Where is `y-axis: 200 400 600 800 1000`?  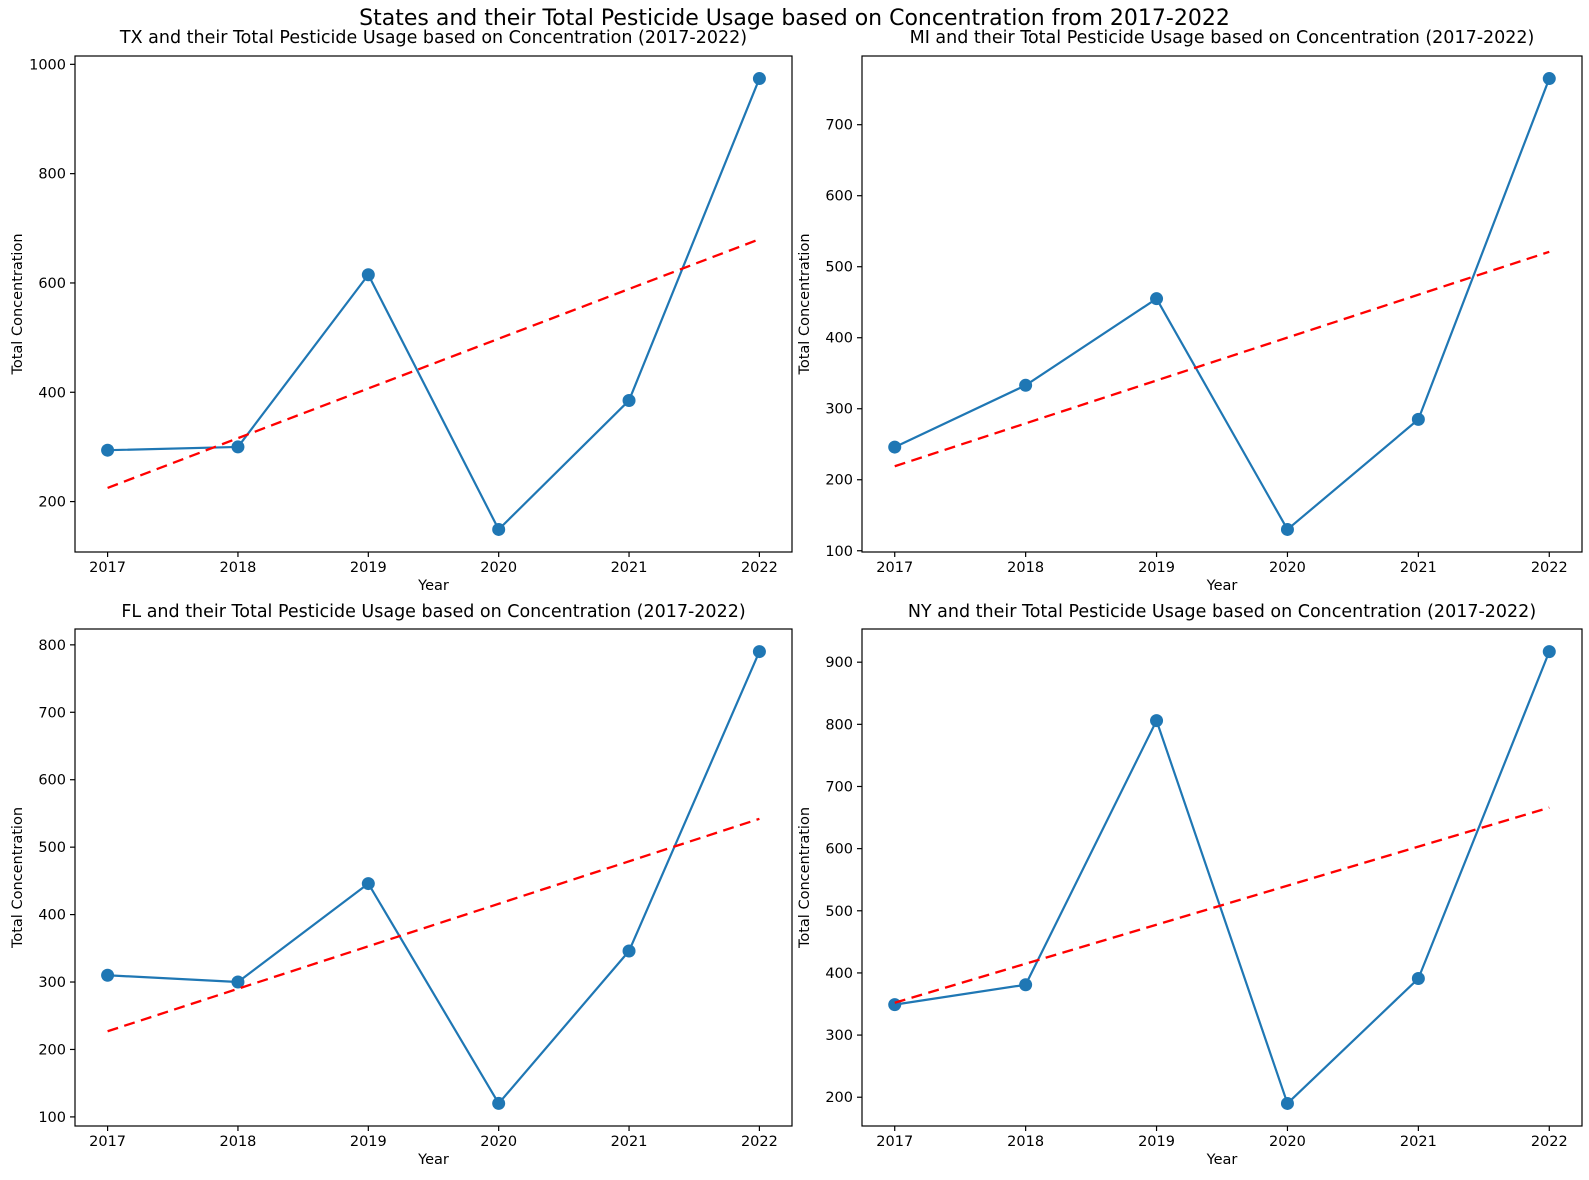 y-axis: 200 400 600 800 1000 is located at coordinates (52, 284).